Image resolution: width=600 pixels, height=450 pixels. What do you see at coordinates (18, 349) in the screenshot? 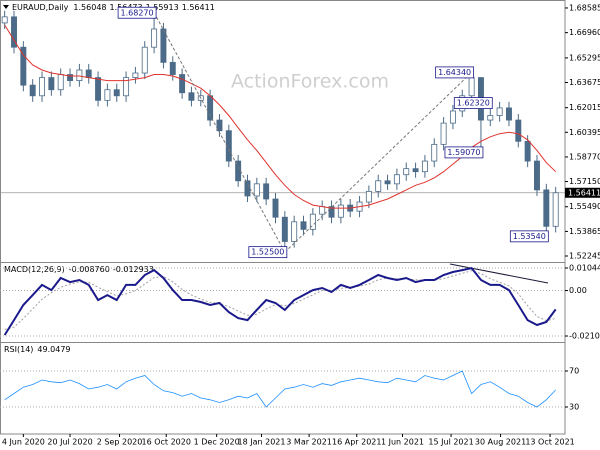
I see `indicator-name: RSI(14)` at bounding box center [18, 349].